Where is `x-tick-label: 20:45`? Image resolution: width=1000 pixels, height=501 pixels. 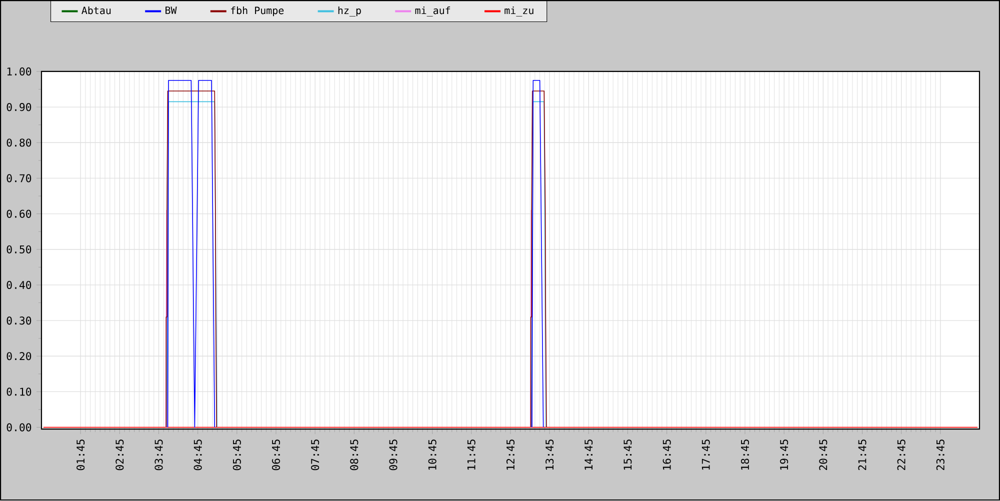 x-tick-label: 20:45 is located at coordinates (823, 455).